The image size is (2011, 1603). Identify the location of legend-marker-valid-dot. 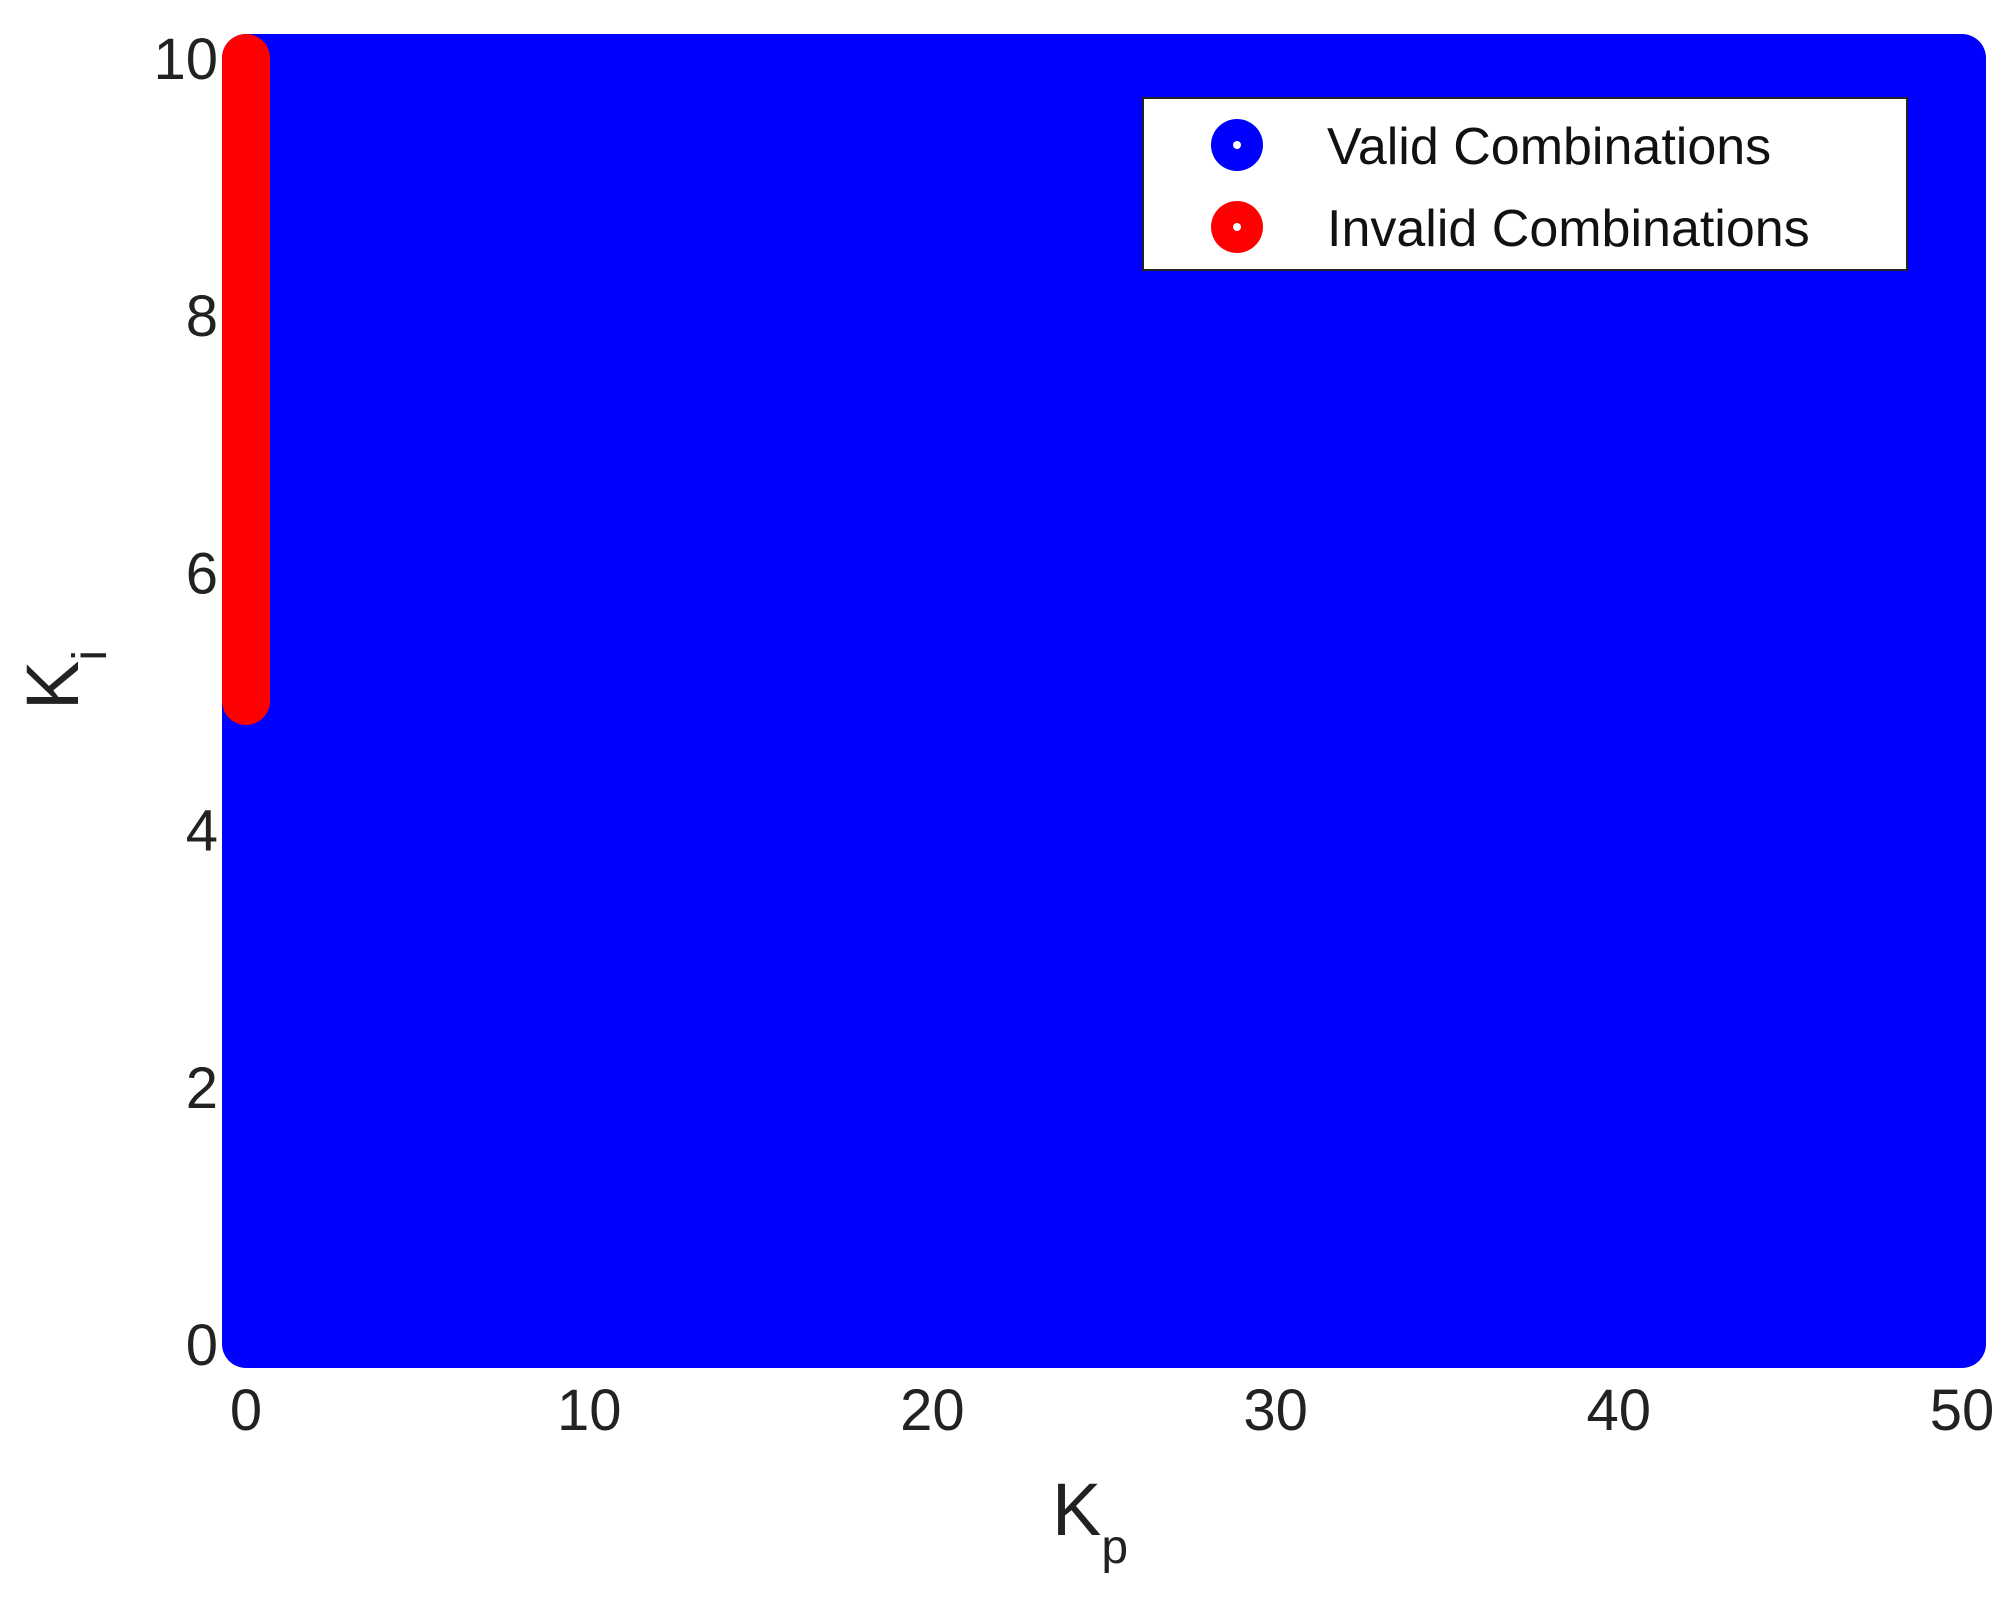
(1237, 145).